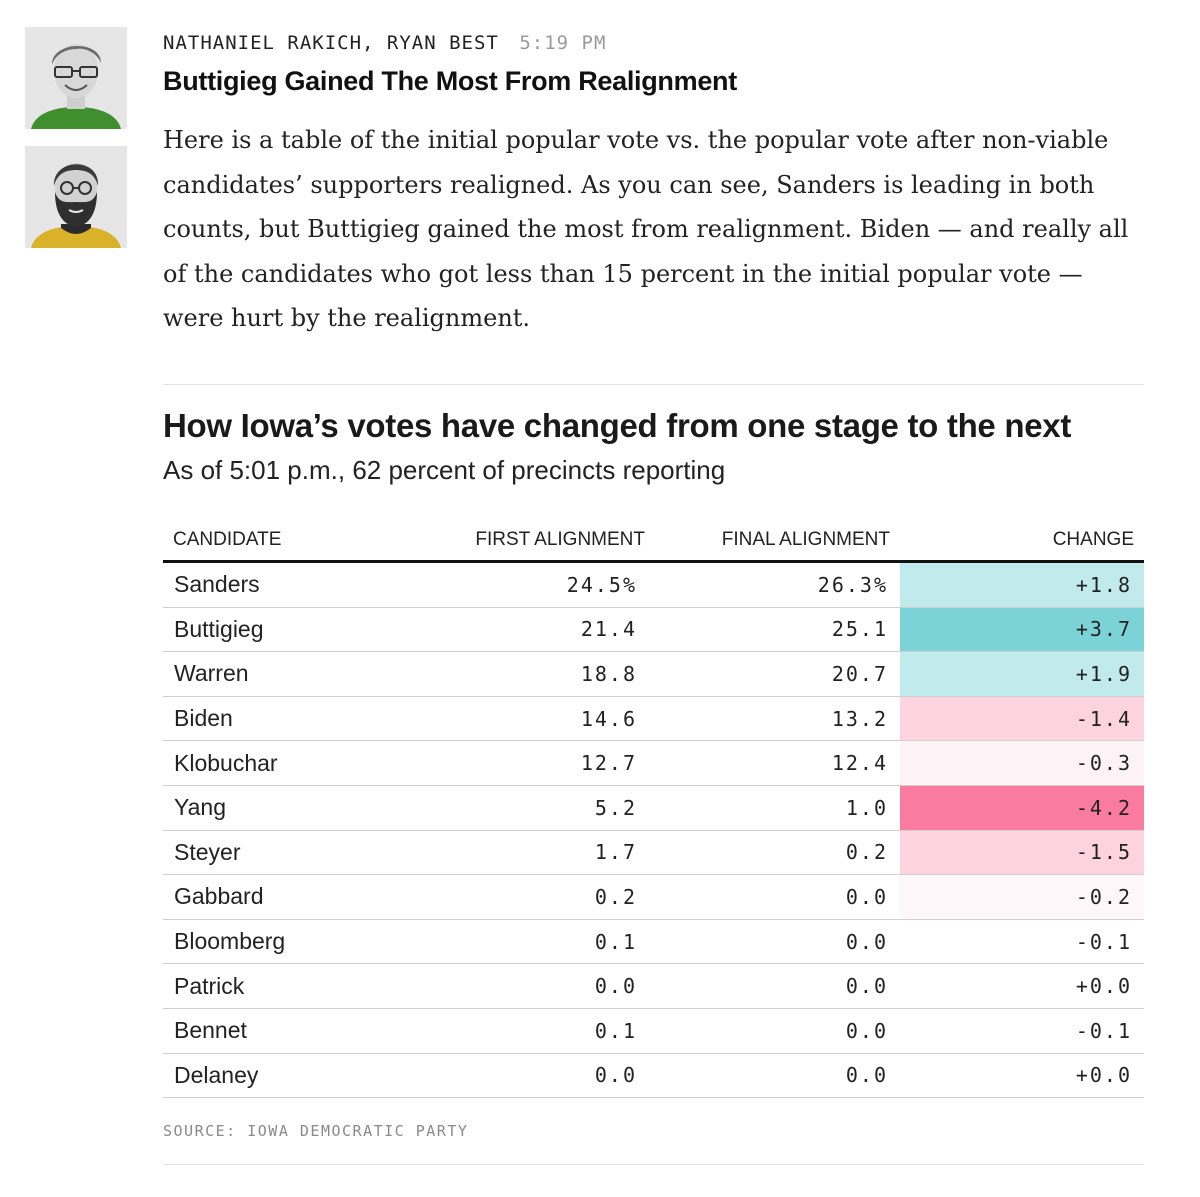 Image resolution: width=1200 pixels, height=1197 pixels. What do you see at coordinates (289, 630) in the screenshot?
I see `candidate-name: Buttigieg` at bounding box center [289, 630].